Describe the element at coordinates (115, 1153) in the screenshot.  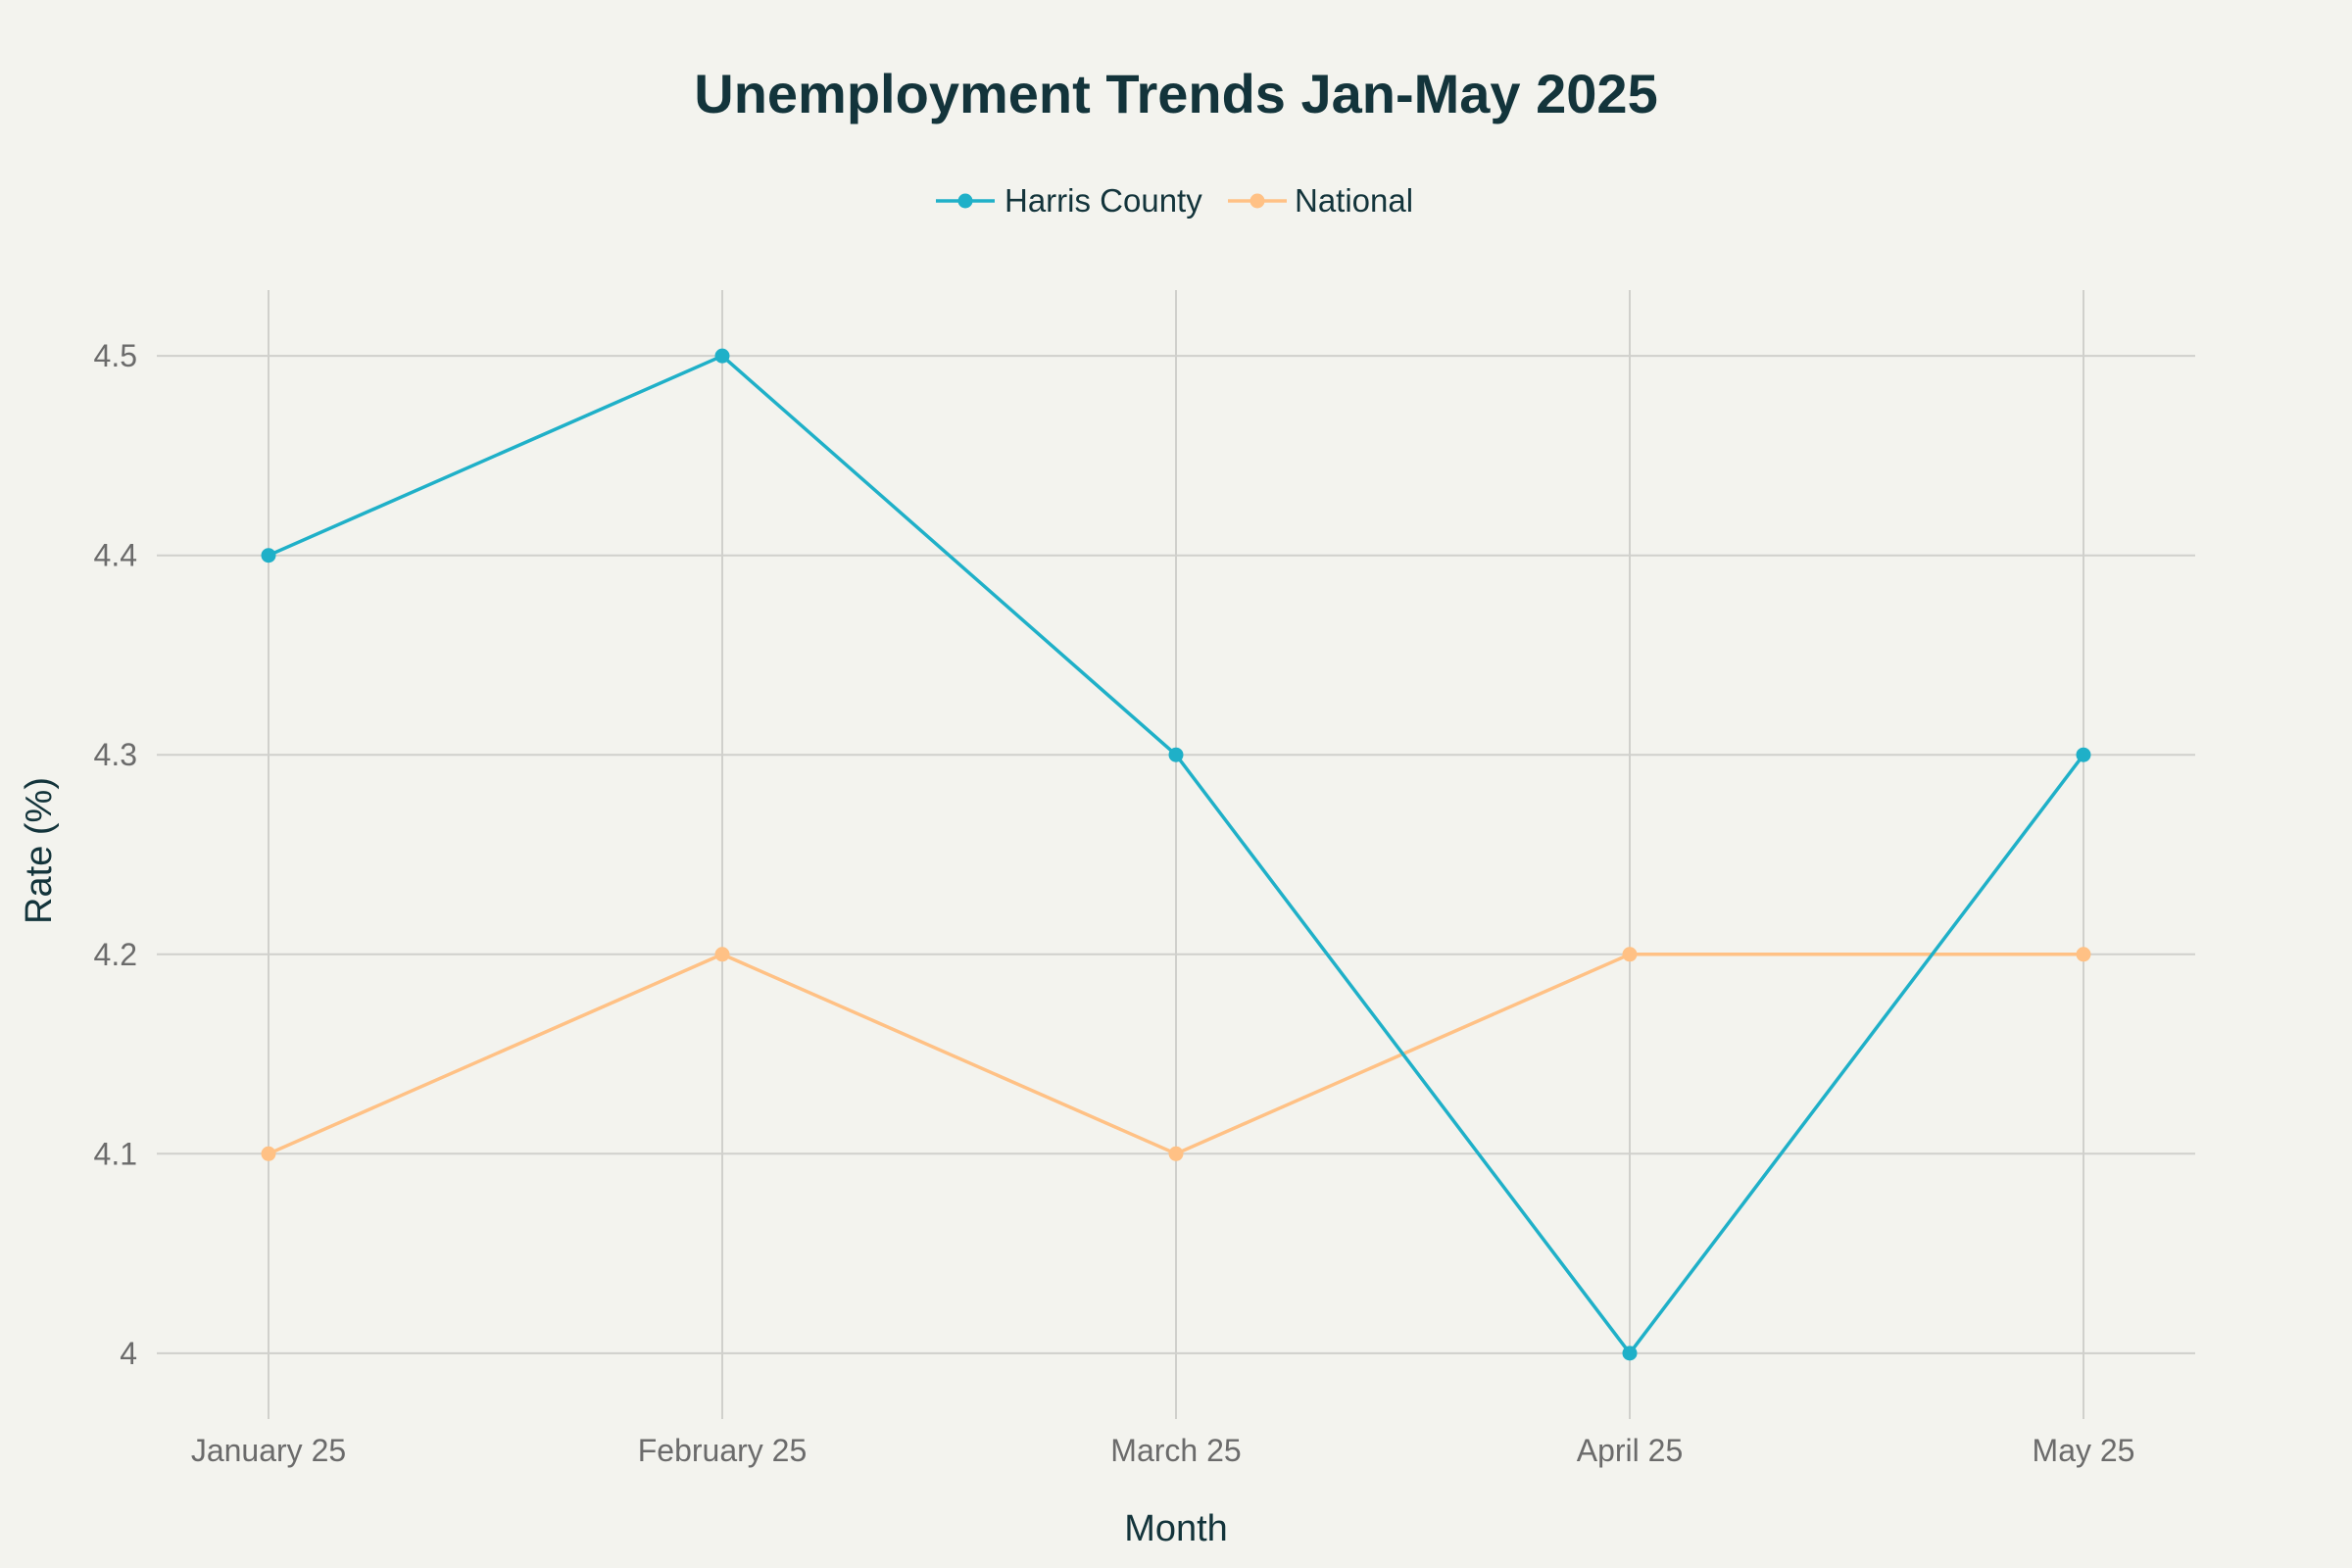
I see `y-tick-label: 4.1` at that location.